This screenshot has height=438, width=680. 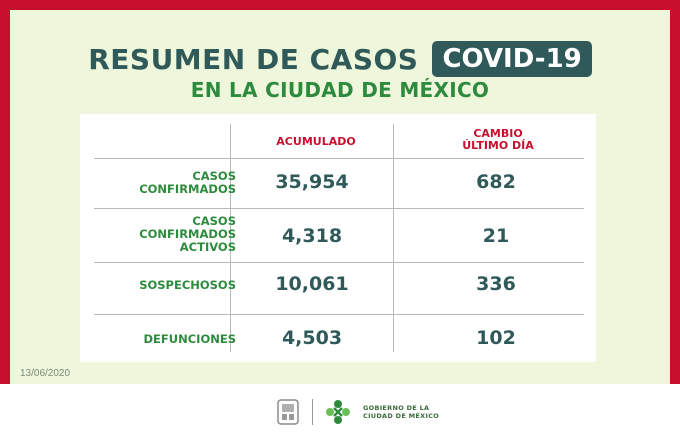 I want to click on row-label-line: ACTIVOS, so click(x=207, y=247).